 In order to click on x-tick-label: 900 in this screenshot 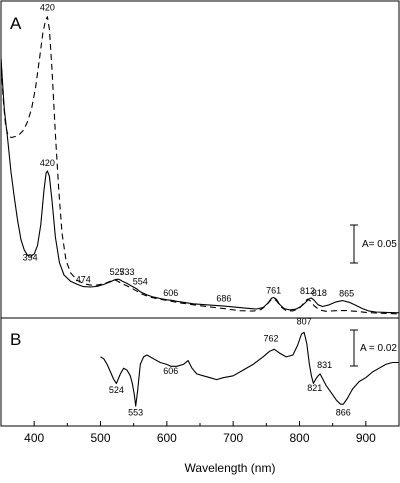, I will do `click(366, 438)`.